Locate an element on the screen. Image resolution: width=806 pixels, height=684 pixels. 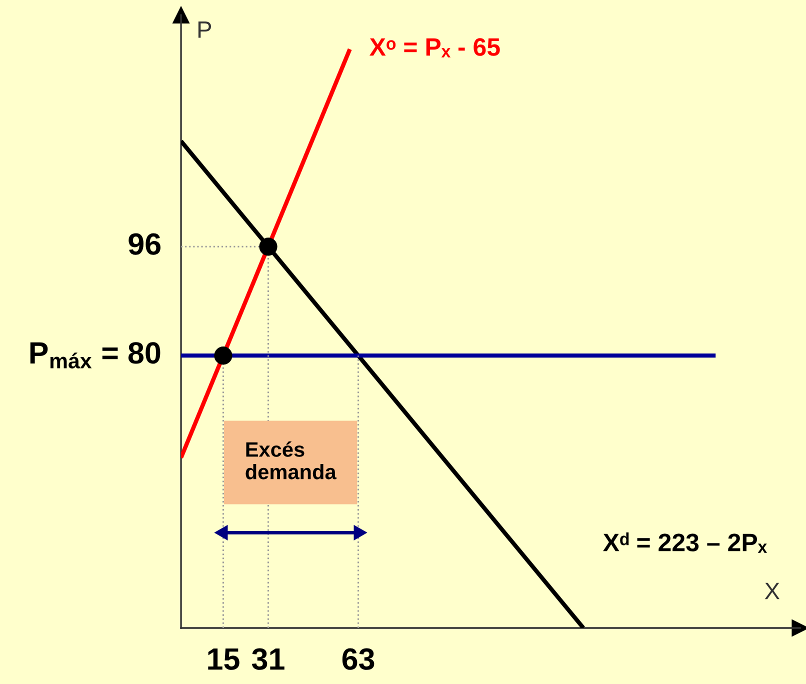
annotation: Excés demanda is located at coordinates (291, 460).